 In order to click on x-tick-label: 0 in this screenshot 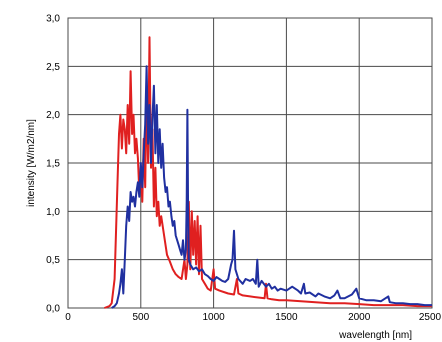, I will do `click(68, 317)`.